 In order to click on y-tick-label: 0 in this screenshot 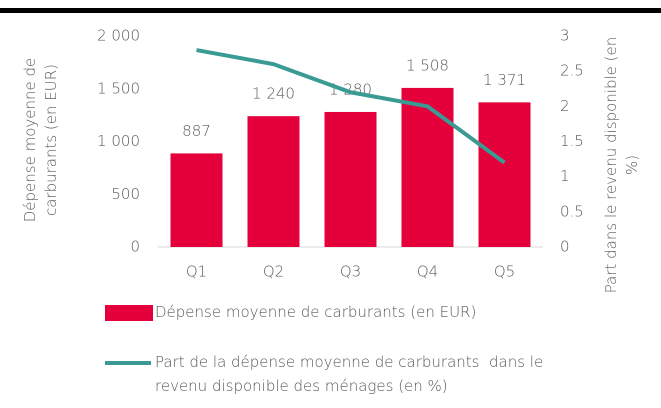, I will do `click(135, 247)`.